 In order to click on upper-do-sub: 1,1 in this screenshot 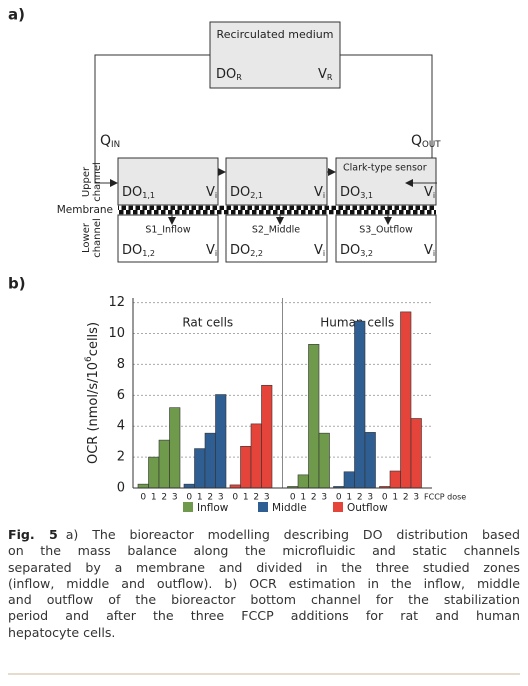, I will do `click(148, 195)`.